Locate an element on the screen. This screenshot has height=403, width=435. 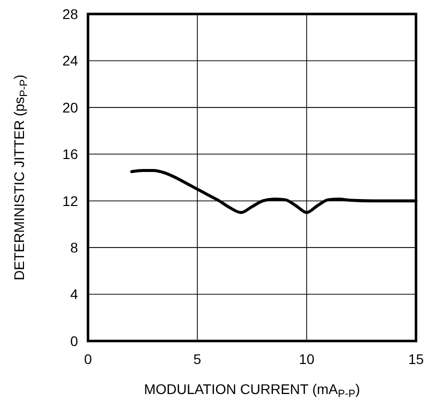
y-tick-label: 20 is located at coordinates (70, 107).